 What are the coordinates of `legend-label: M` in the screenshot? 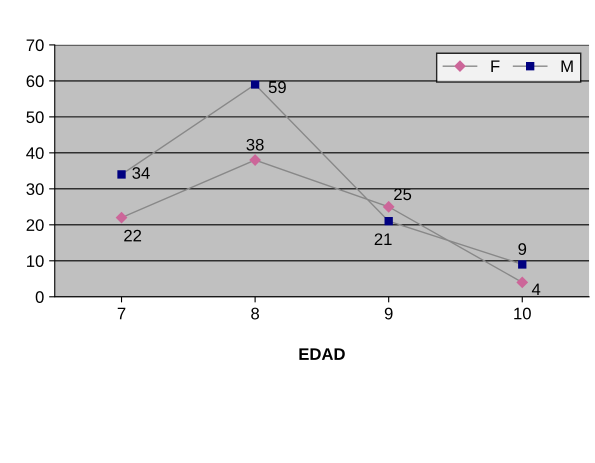 It's located at (567, 66).